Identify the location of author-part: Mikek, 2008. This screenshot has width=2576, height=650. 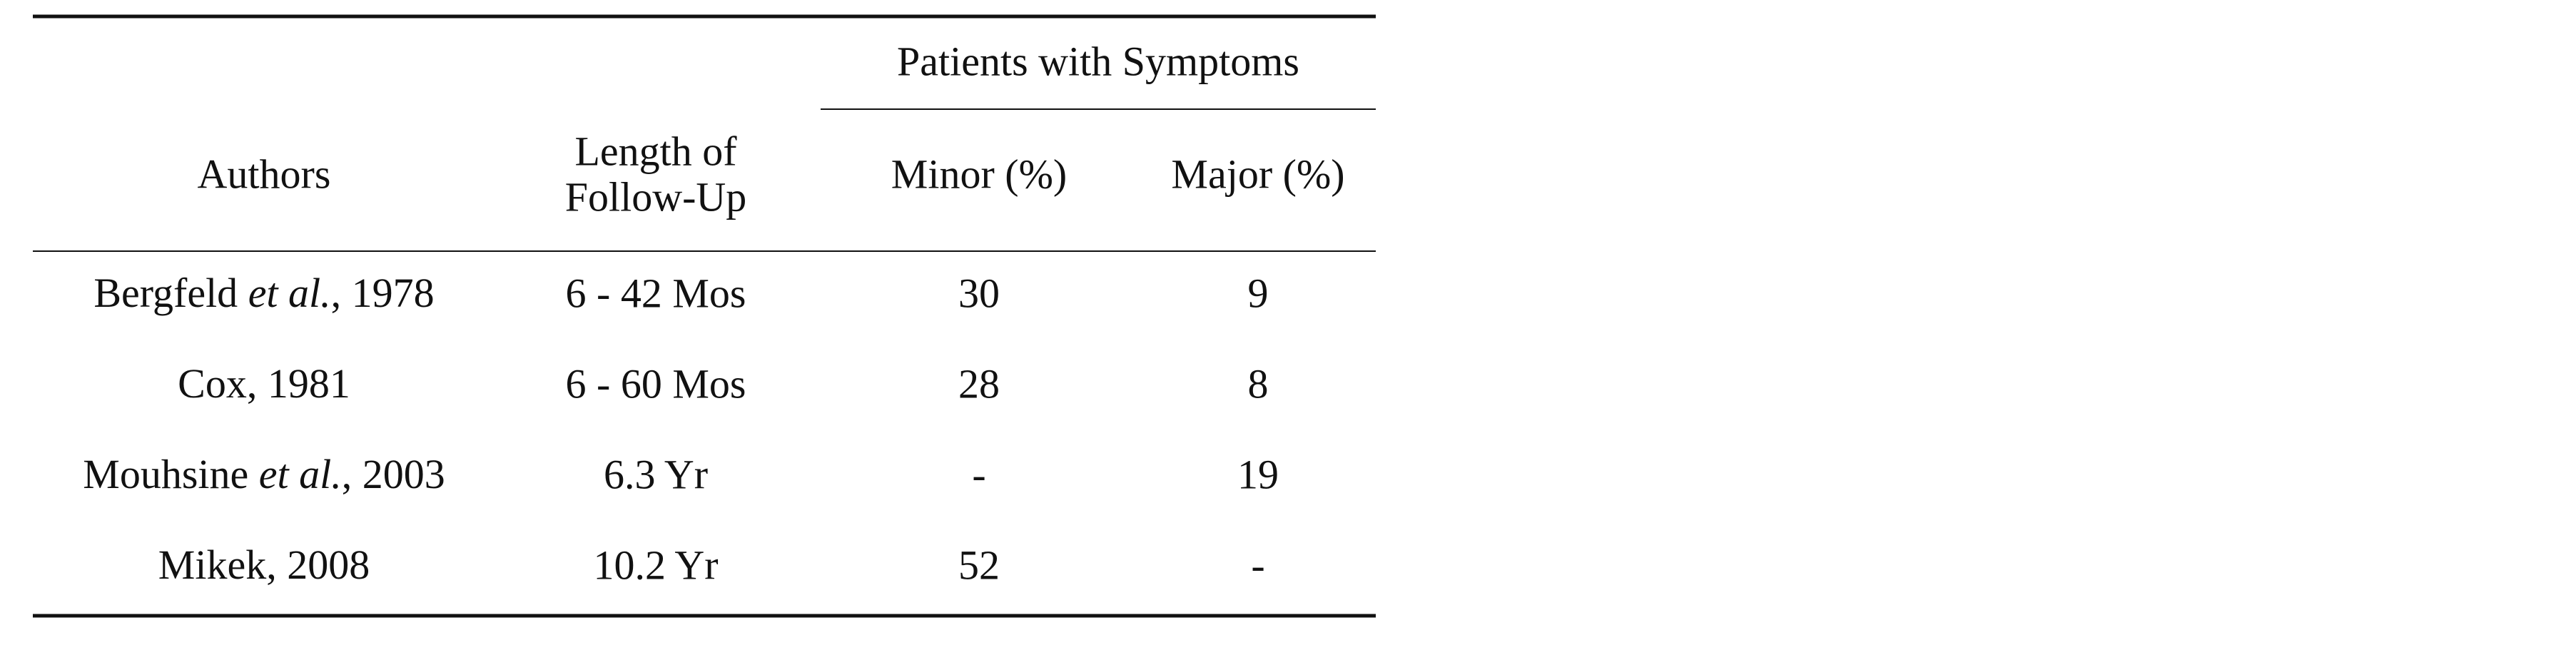
(264, 565).